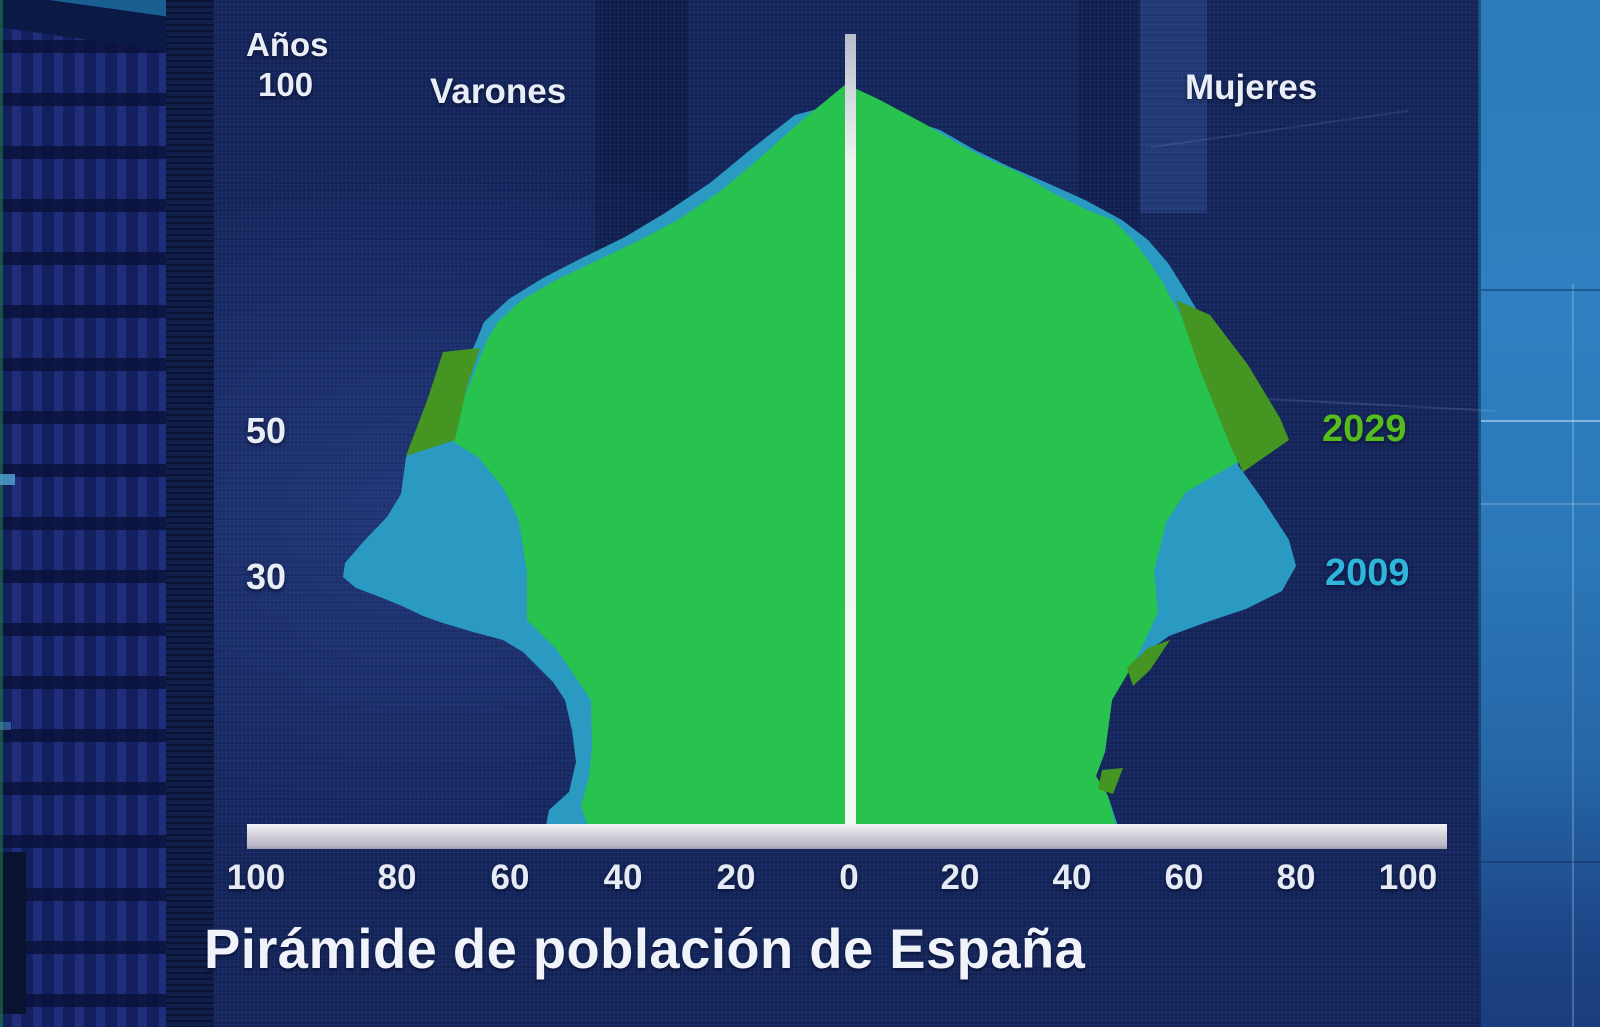  Describe the element at coordinates (286, 84) in the screenshot. I see `age-axis-top-tick: 100` at that location.